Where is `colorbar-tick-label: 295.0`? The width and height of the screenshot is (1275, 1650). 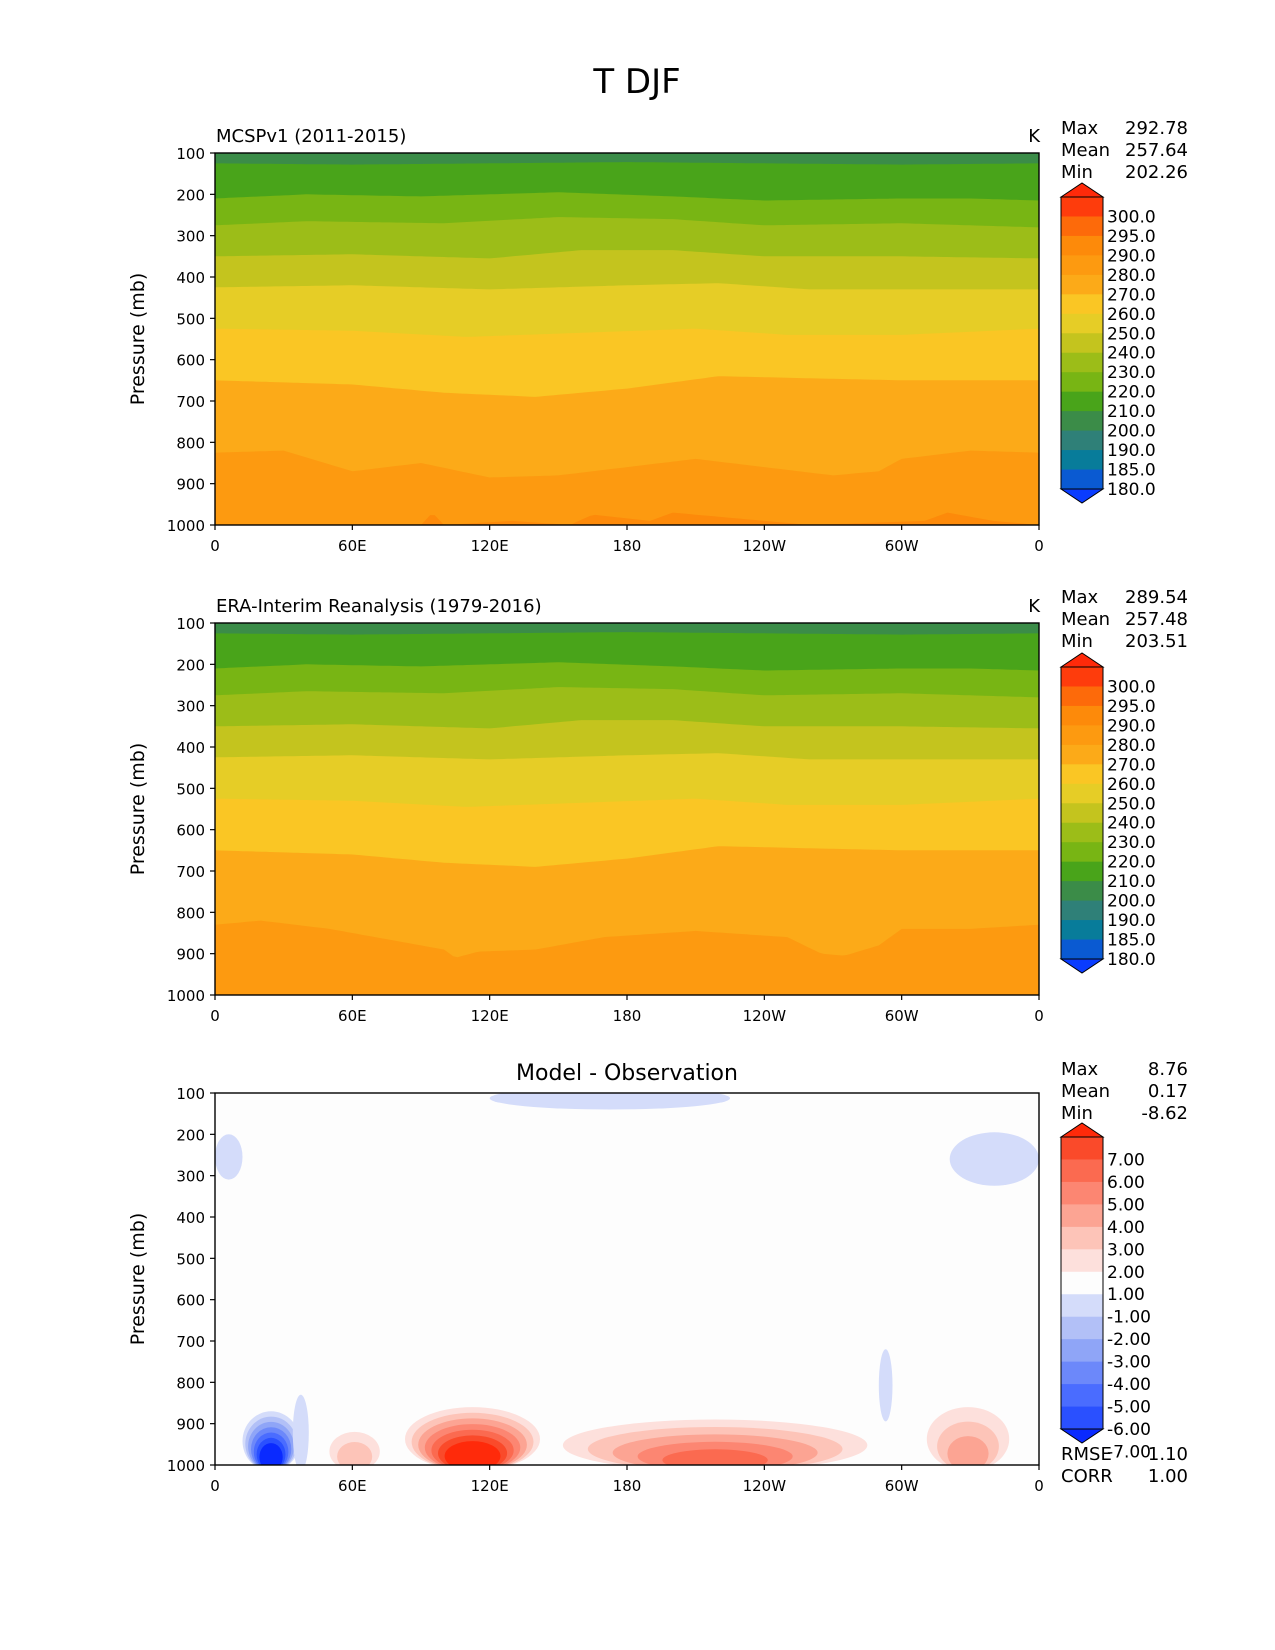
colorbar-tick-label: 295.0 is located at coordinates (1131, 707).